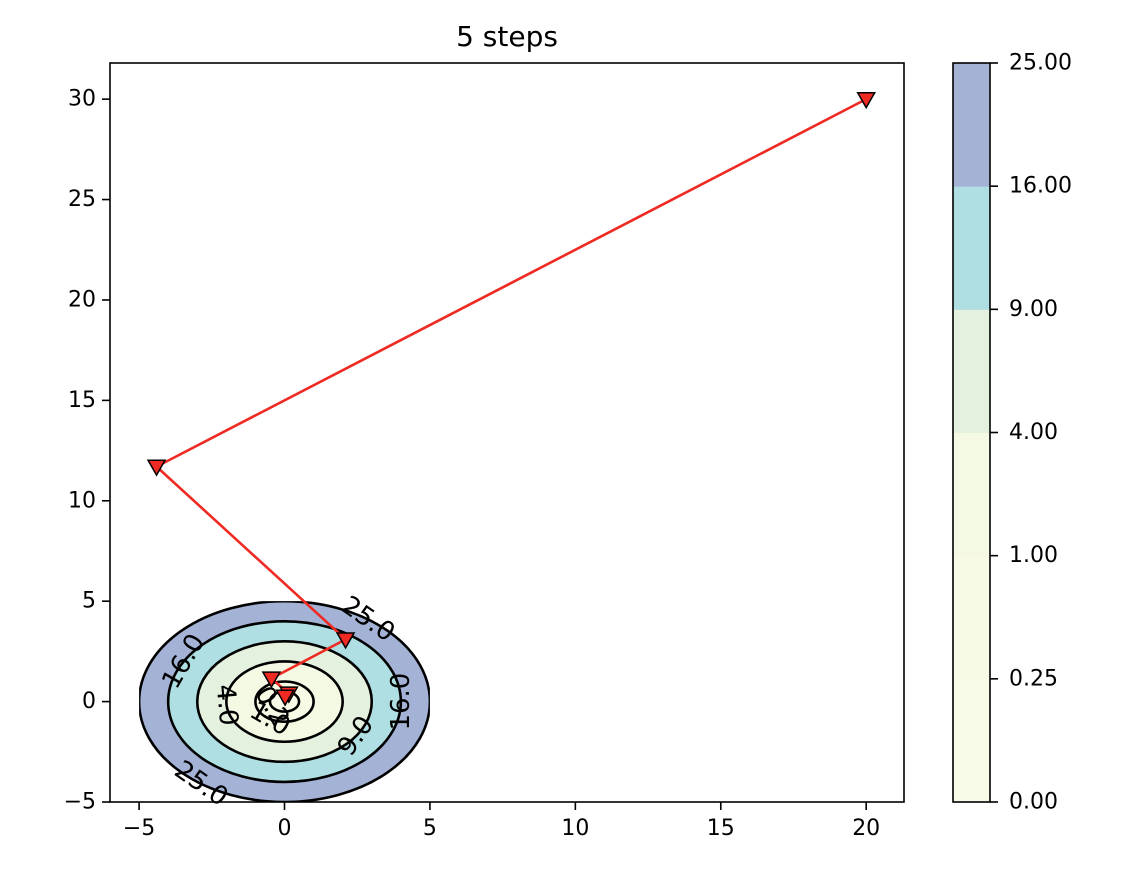  I want to click on x-tick-label-3: 10, so click(575, 828).